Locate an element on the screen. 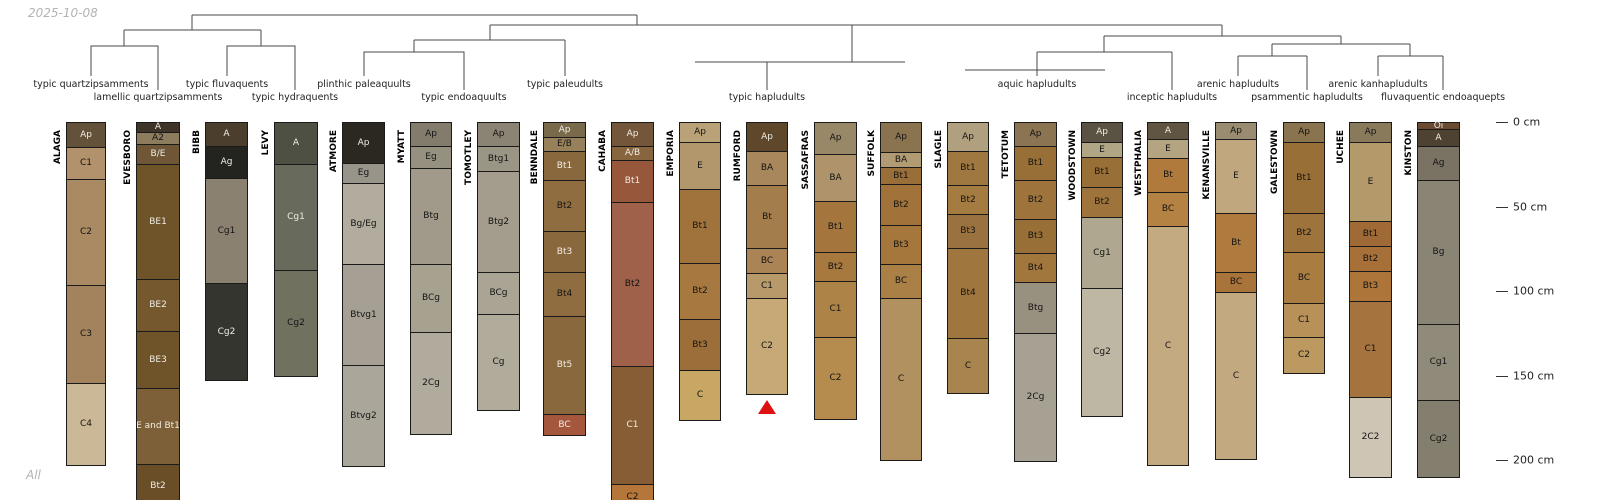  horizon-label: BE3 is located at coordinates (158, 359).